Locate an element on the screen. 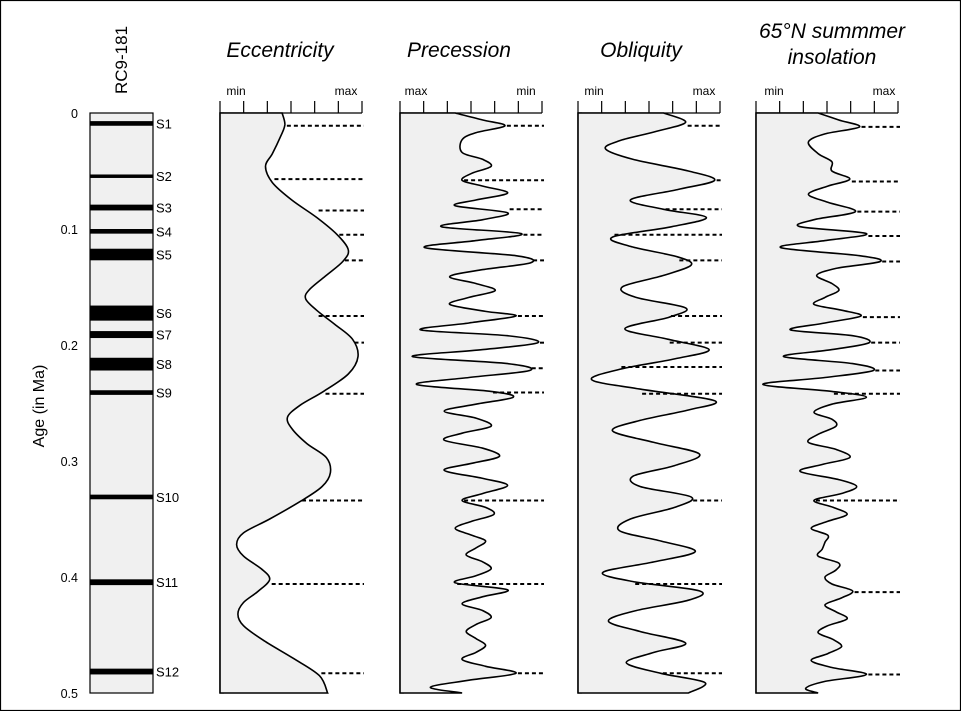  panel-title-obliquity: Obliquity is located at coordinates (641, 50).